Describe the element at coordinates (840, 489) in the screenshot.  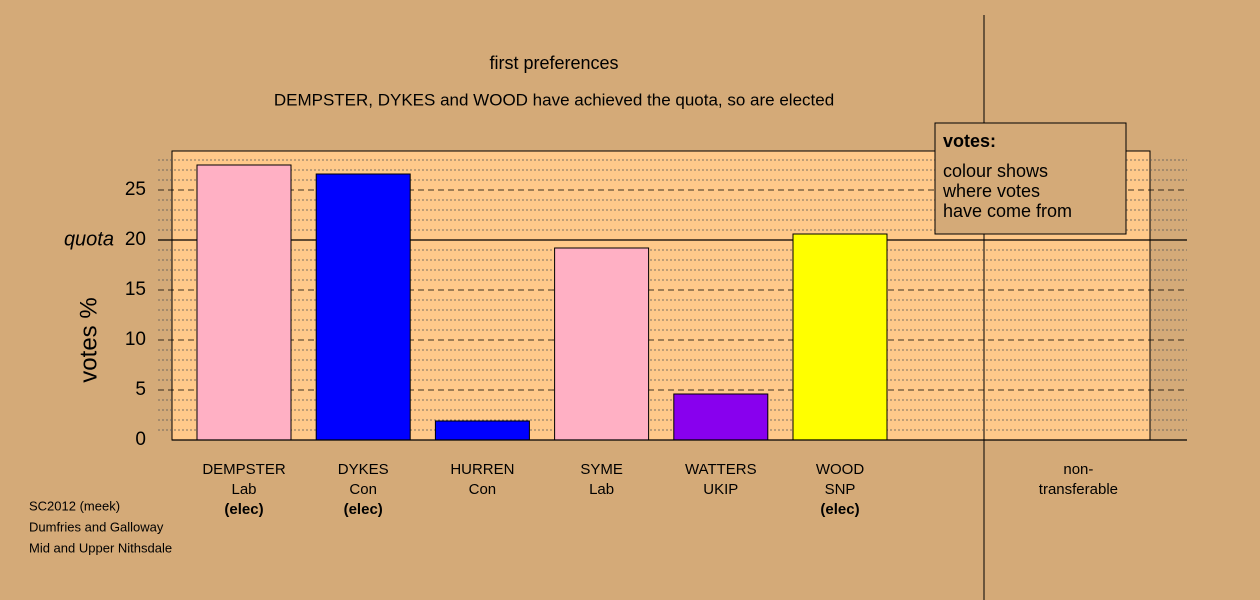
I see `party-label: SNP` at that location.